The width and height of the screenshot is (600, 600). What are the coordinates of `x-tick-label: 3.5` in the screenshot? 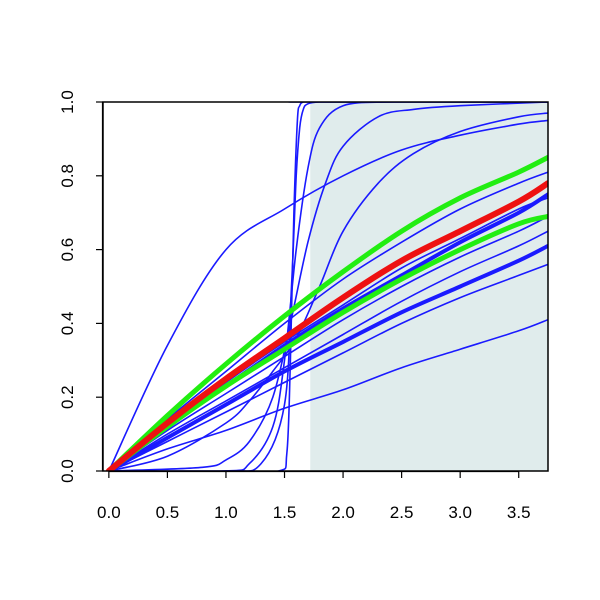 It's located at (519, 512).